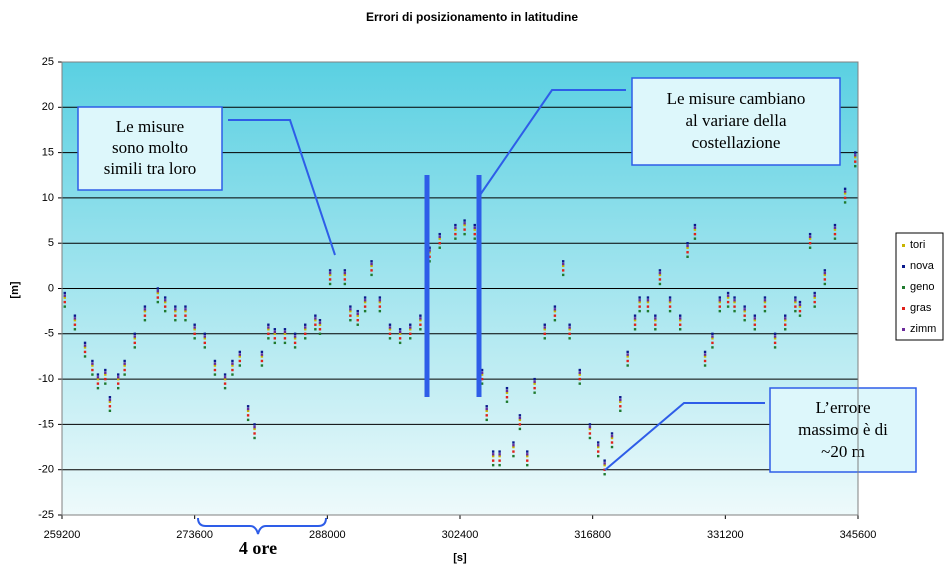 The width and height of the screenshot is (945, 575). I want to click on y-tick-label: 10, so click(48, 198).